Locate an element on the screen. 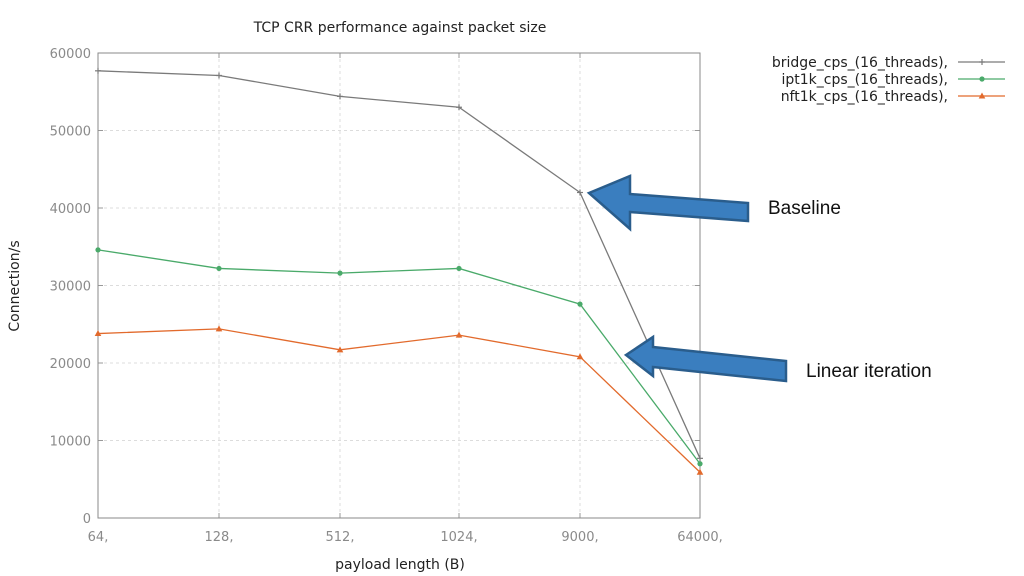  x-tick-label: 9000, is located at coordinates (579, 537).